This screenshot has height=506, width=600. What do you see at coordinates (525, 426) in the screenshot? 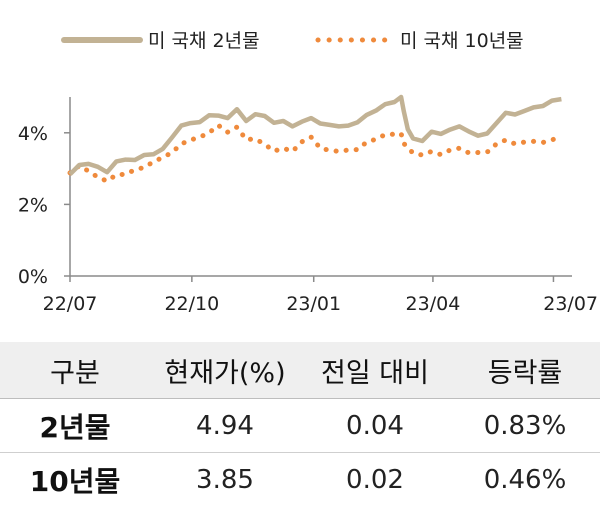
I see `cell-rate-2y: 0.83%` at bounding box center [525, 426].